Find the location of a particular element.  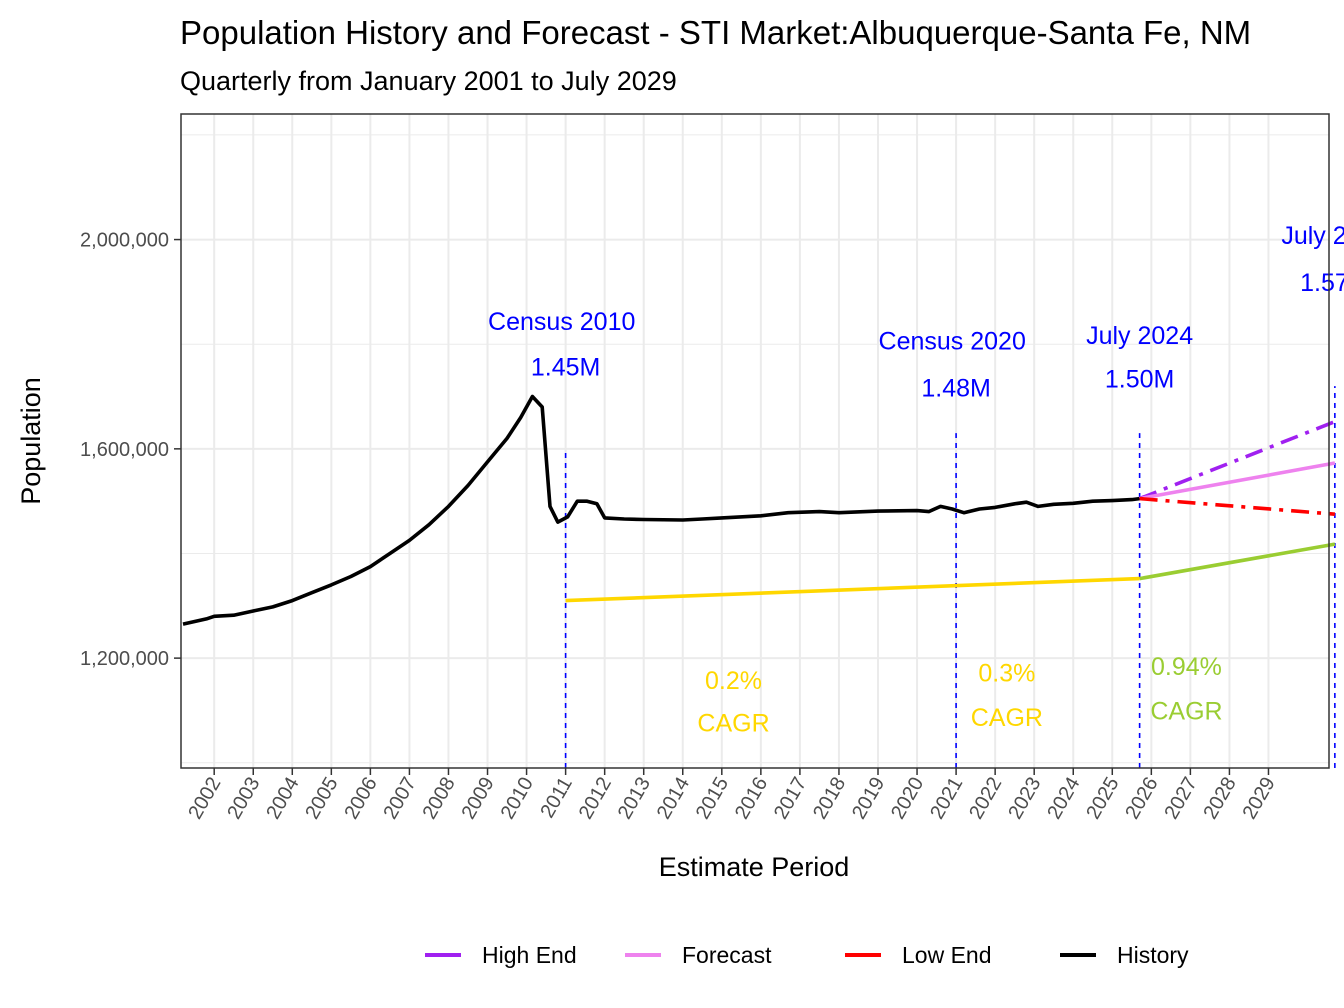

x-tick-label: 2018 is located at coordinates (829, 799).